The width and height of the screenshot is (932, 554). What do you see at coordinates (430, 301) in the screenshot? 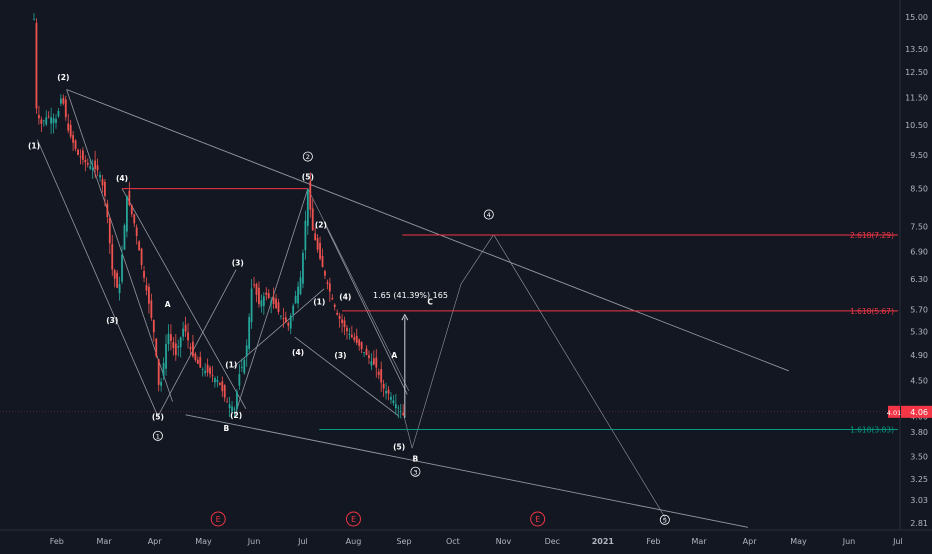
I see `wave-label: C` at bounding box center [430, 301].